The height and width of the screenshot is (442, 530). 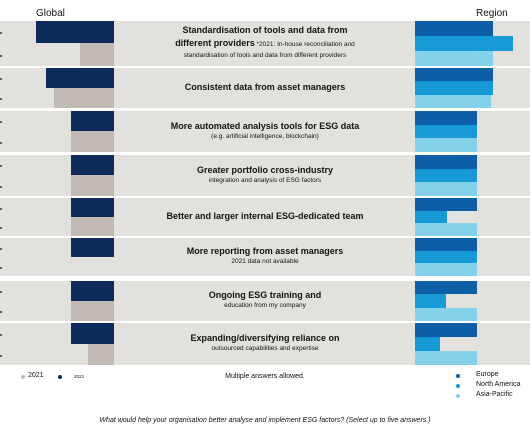 What do you see at coordinates (265, 30) in the screenshot?
I see `item-title: Standardisation of tools and data from` at bounding box center [265, 30].